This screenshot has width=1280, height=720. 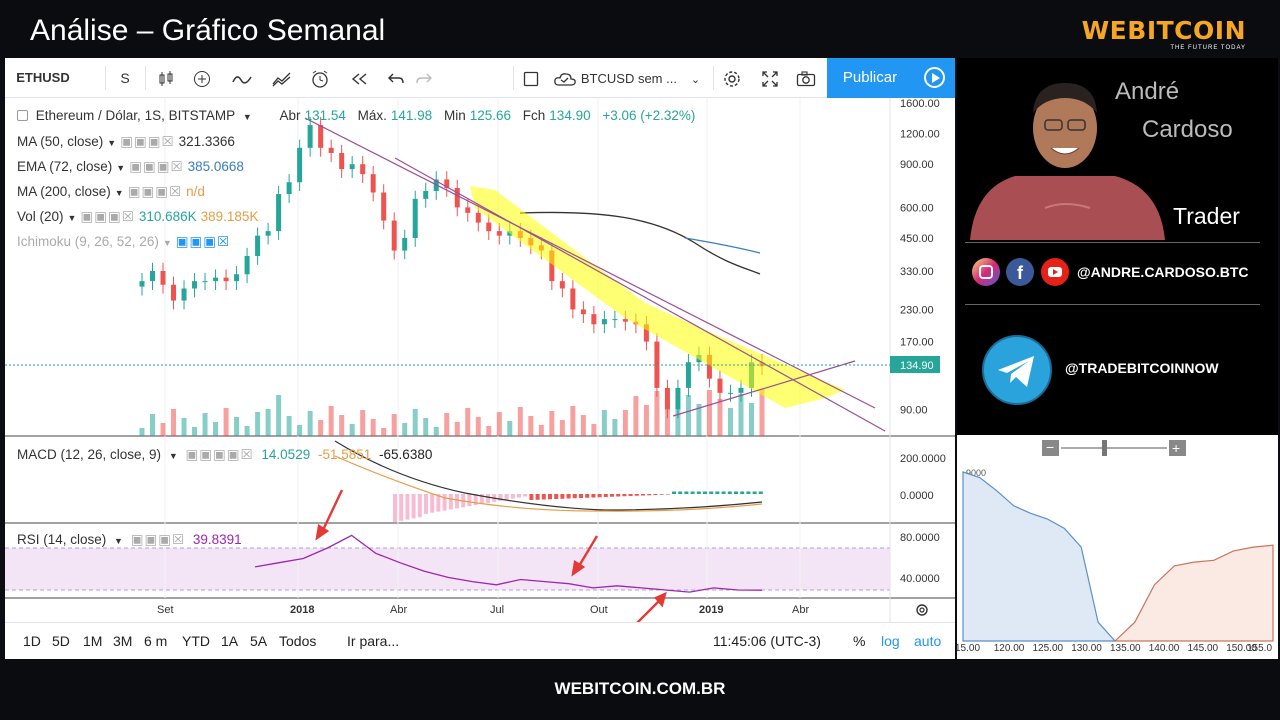 What do you see at coordinates (1039, 556) in the screenshot?
I see `bid-area` at bounding box center [1039, 556].